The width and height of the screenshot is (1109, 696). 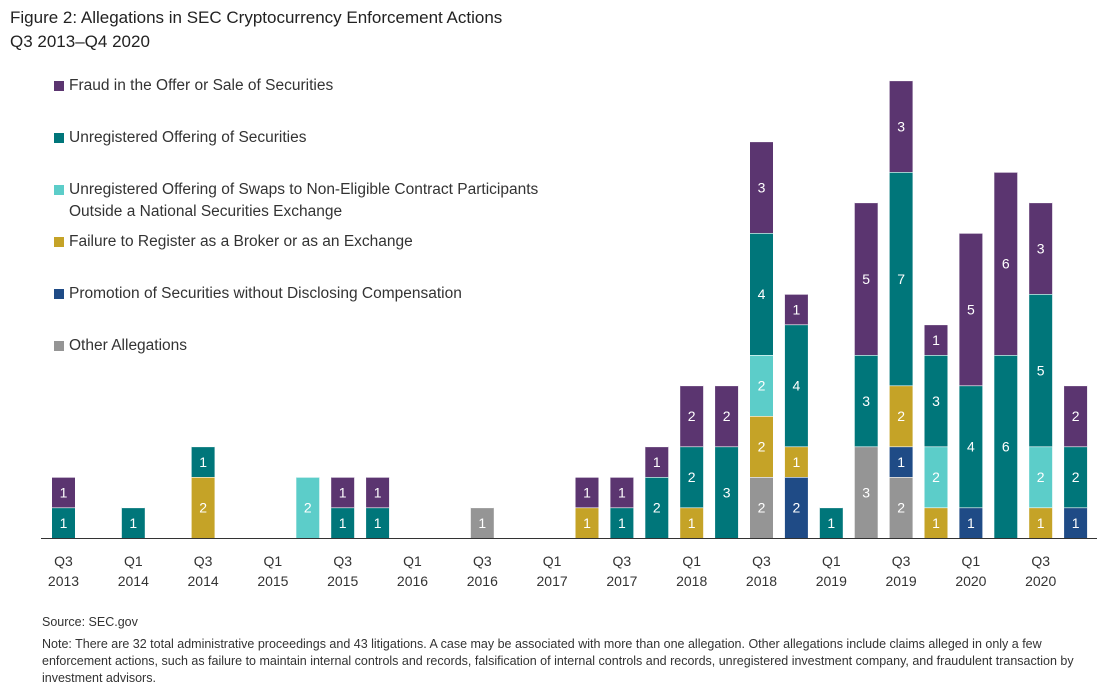 I want to click on data-label-unregistered-offering-18: 2, so click(x=657, y=508).